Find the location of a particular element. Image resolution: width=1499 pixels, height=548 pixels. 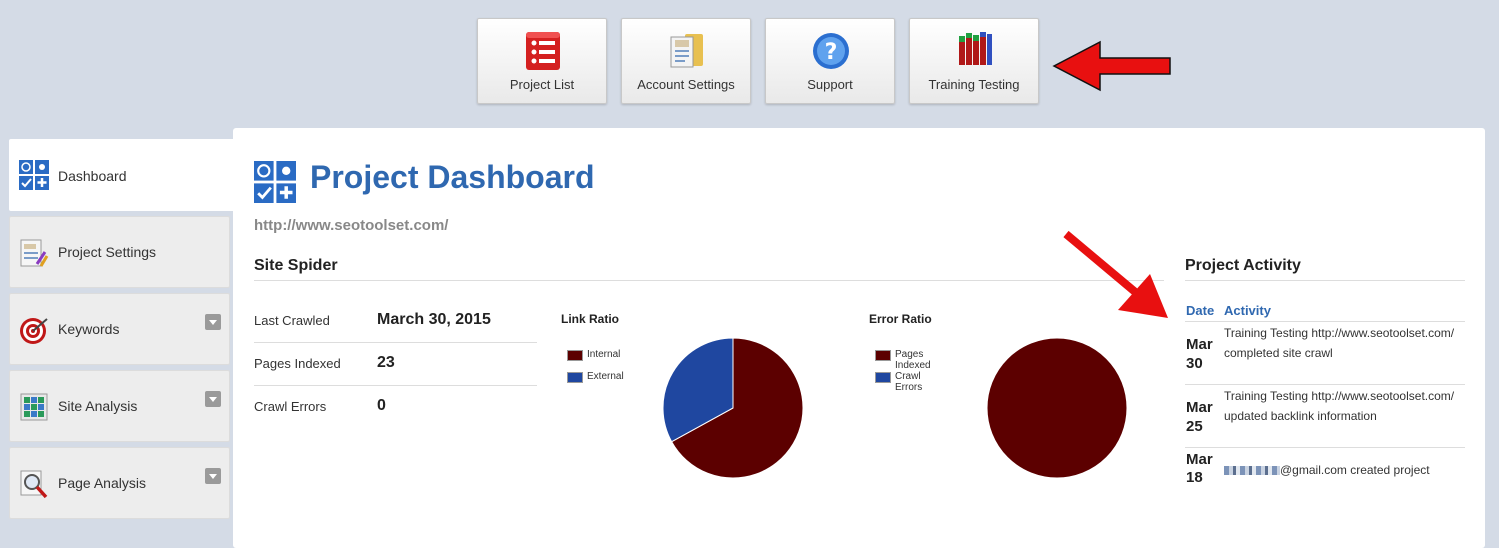

activity-day: 25 is located at coordinates (1194, 426).